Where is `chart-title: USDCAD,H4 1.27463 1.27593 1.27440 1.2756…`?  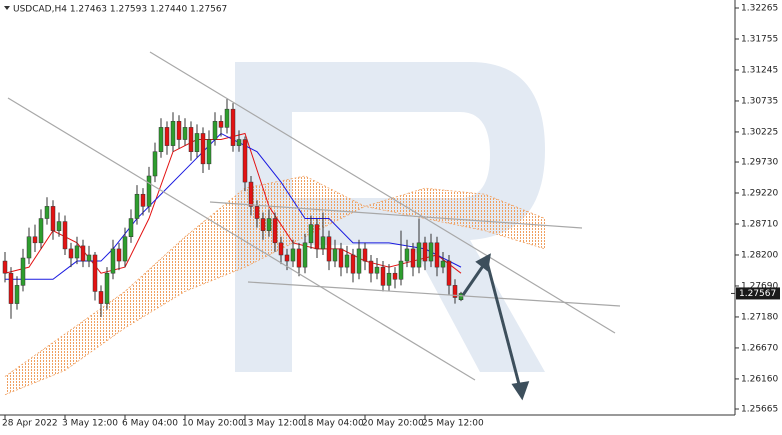 chart-title: USDCAD,H4 1.27463 1.27593 1.27440 1.2756… is located at coordinates (120, 10).